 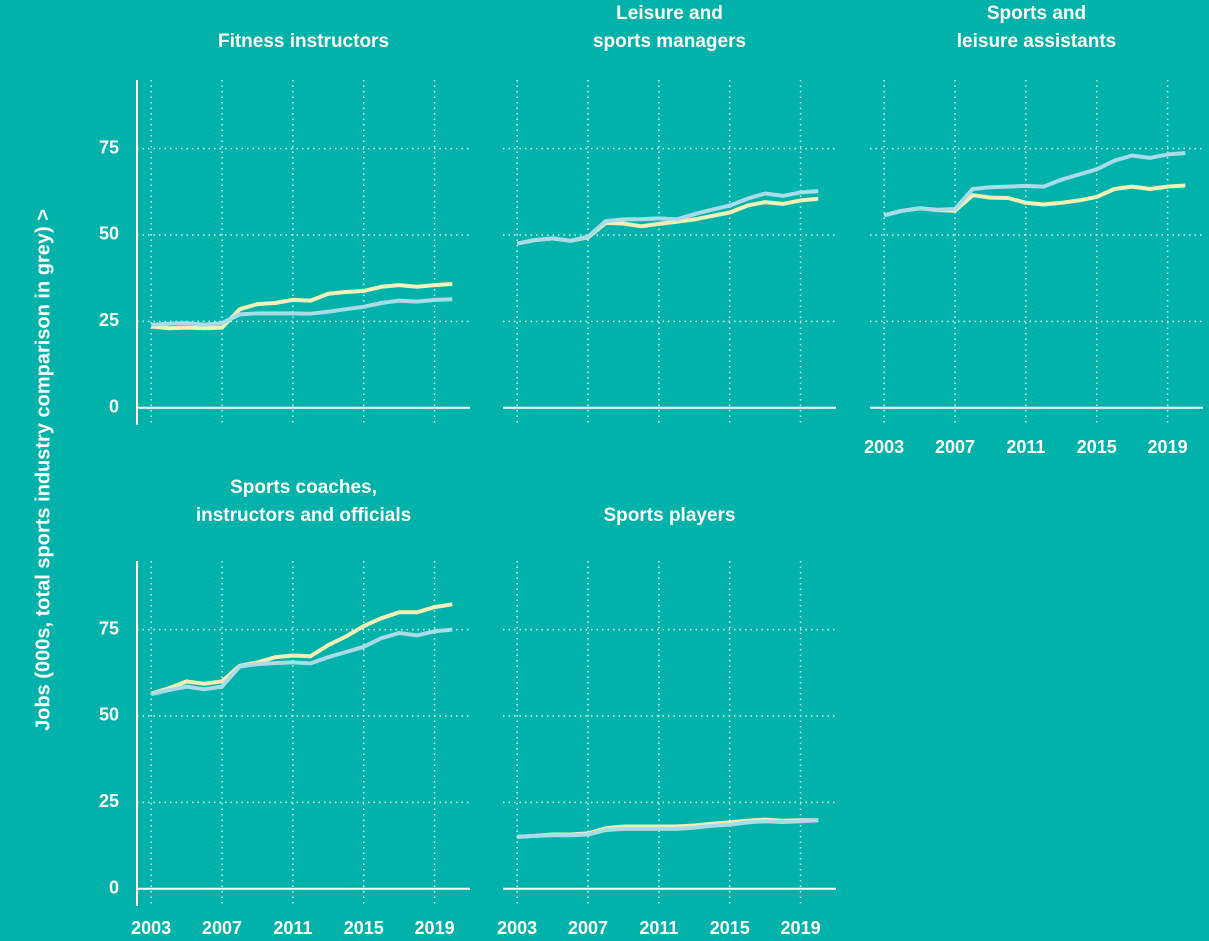 I want to click on panel-title: Fitness instructors, so click(x=303, y=41).